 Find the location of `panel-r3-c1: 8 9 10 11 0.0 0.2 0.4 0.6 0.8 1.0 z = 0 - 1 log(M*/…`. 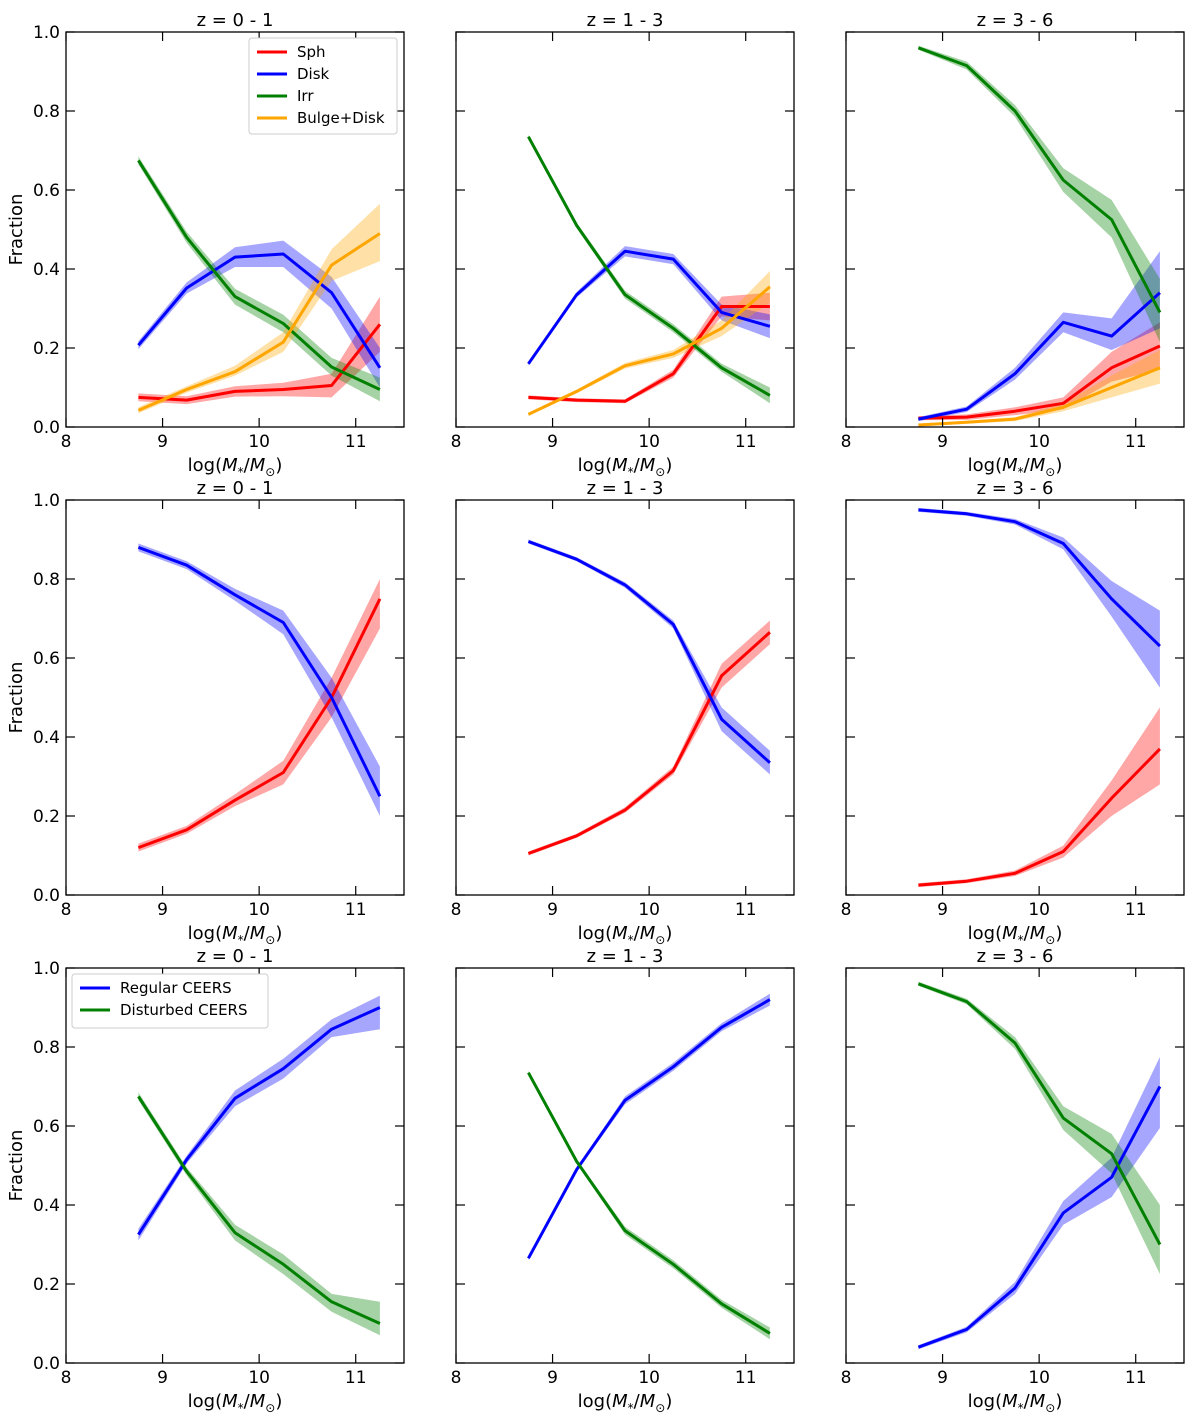

panel-r3-c1: 8 9 10 11 0.0 0.2 0.4 0.6 0.8 1.0 z = 0 - 1 log(M*/… is located at coordinates (205, 1180).